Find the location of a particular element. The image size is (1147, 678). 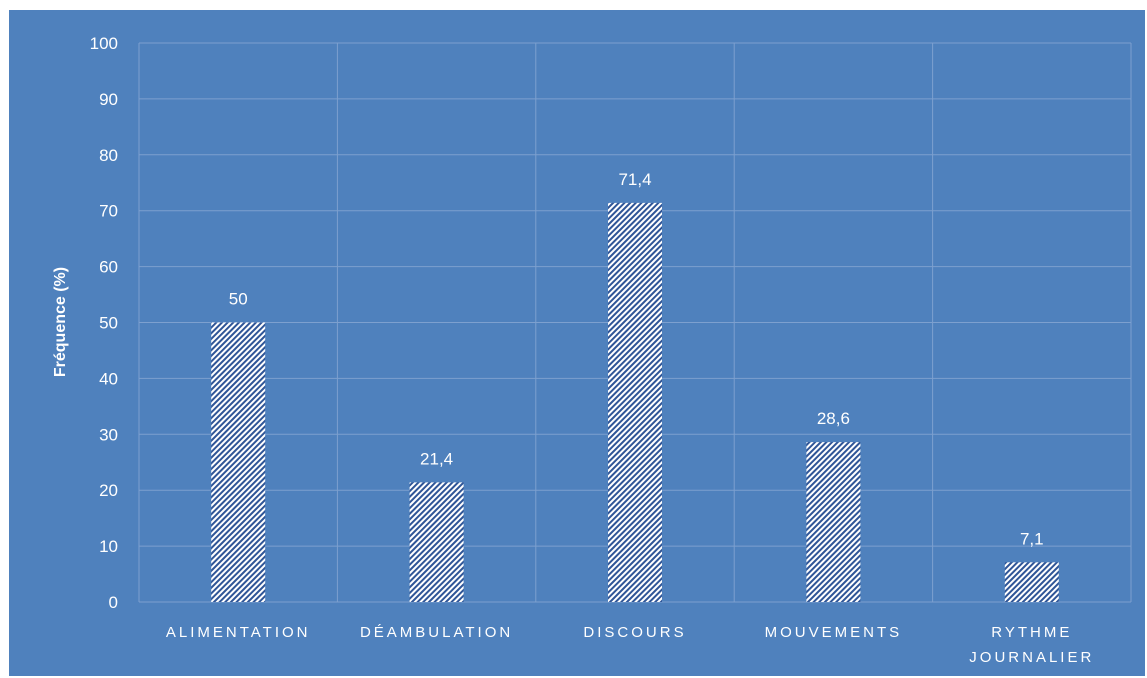

x-tick-label: DÉAMBULATION is located at coordinates (436, 632).